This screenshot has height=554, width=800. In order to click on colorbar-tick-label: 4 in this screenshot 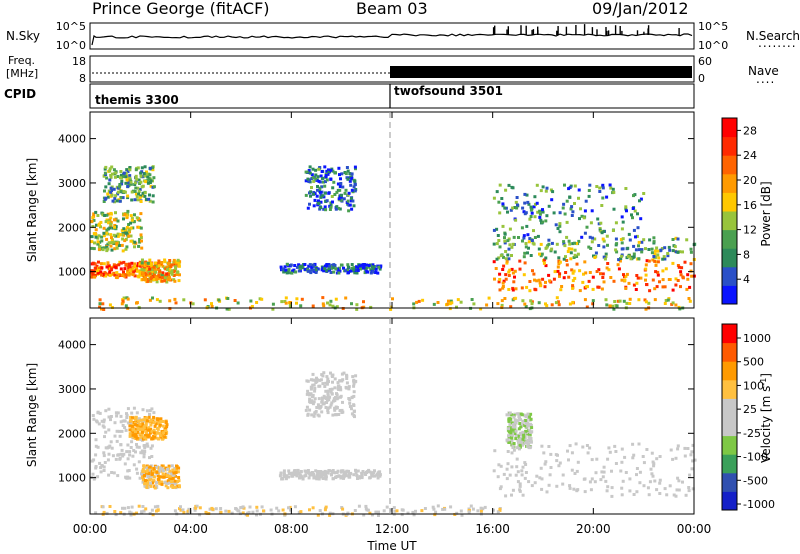, I will do `click(746, 279)`.